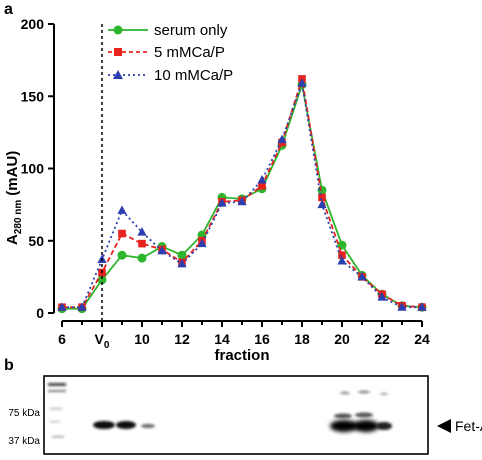  What do you see at coordinates (57, 410) in the screenshot?
I see `blot-ladder` at bounding box center [57, 410].